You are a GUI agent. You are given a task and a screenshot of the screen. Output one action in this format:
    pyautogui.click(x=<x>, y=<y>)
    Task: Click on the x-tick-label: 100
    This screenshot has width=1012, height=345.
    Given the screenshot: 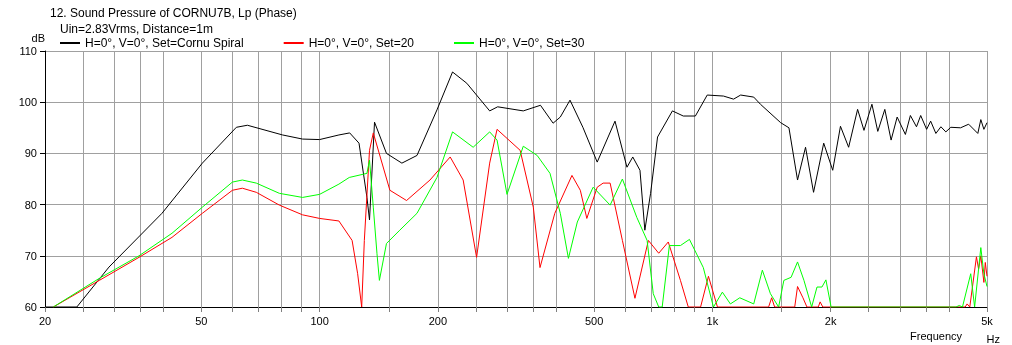 What is the action you would take?
    pyautogui.click(x=319, y=320)
    